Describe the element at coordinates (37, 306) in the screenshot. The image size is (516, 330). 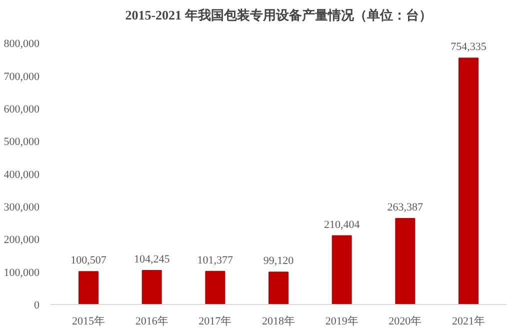
I see `y-tick-label: 0` at that location.